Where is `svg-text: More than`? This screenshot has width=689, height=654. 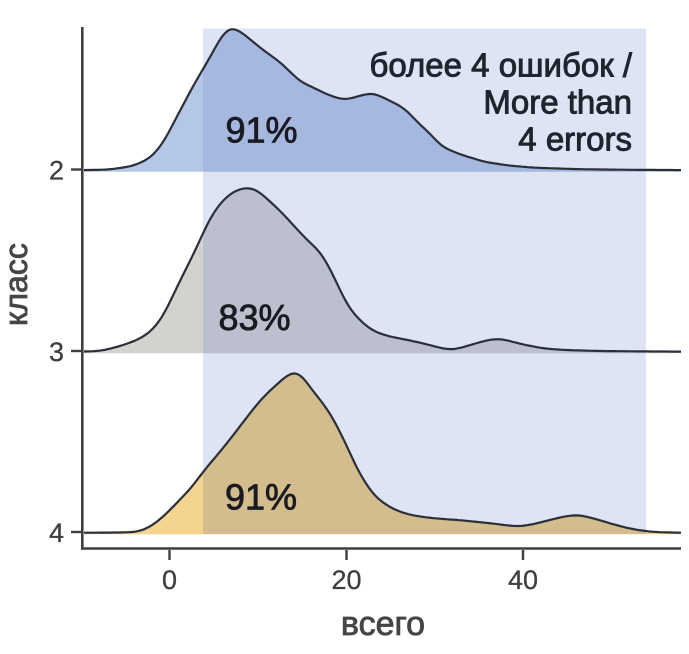 svg-text: More than is located at coordinates (557, 102).